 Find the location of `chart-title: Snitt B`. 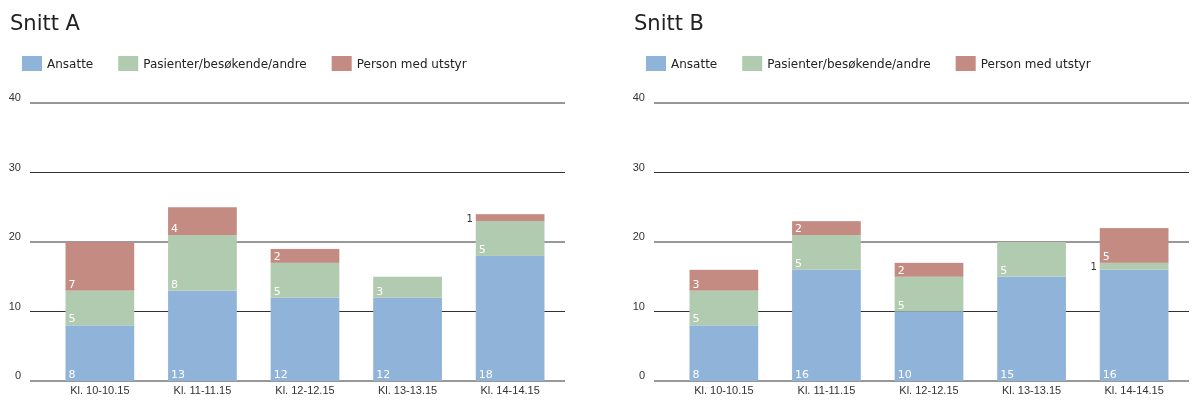

chart-title: Snitt B is located at coordinates (669, 23).